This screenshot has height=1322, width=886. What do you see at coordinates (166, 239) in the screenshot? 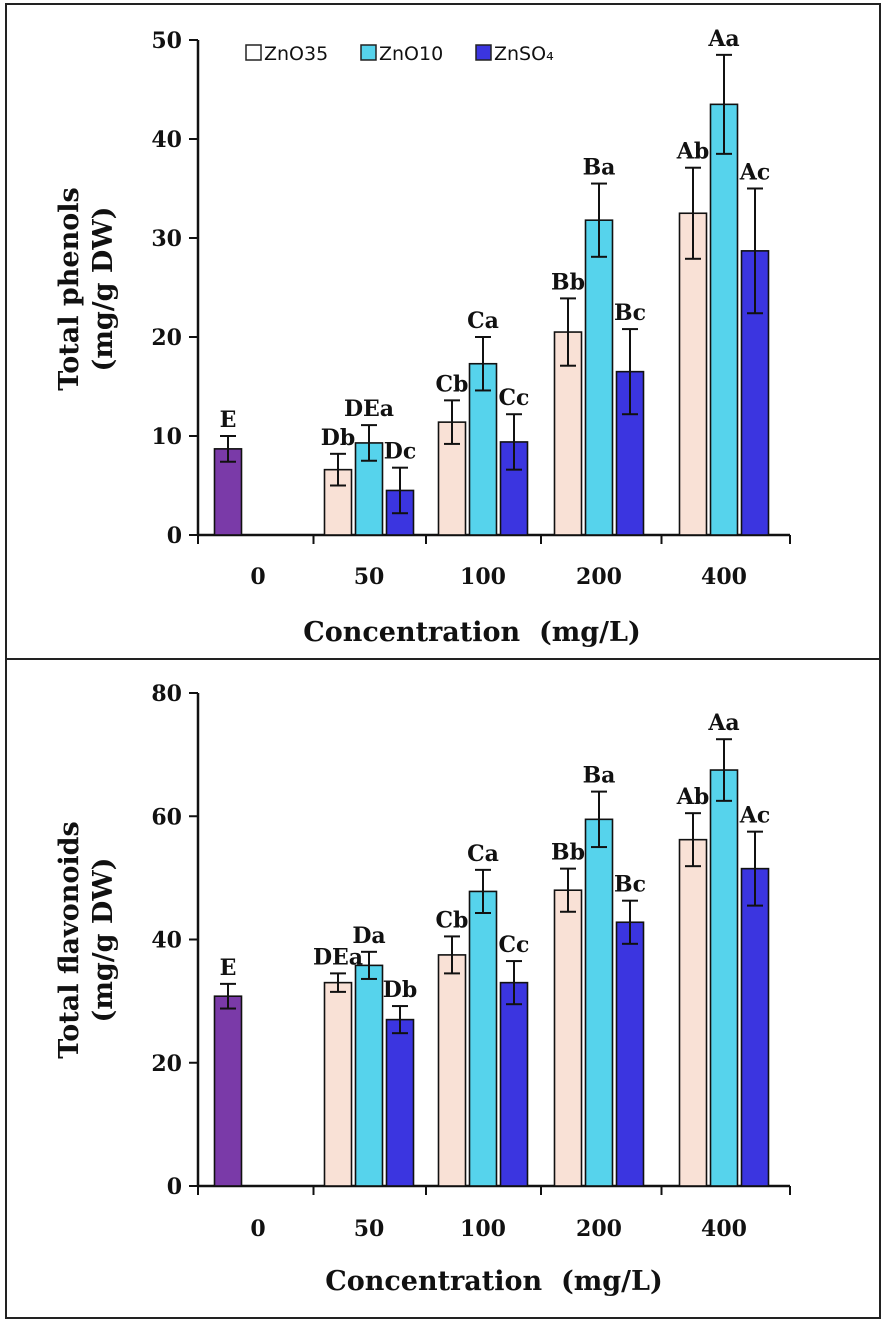
I see `phenols-y-tick-label: 30` at bounding box center [166, 239].